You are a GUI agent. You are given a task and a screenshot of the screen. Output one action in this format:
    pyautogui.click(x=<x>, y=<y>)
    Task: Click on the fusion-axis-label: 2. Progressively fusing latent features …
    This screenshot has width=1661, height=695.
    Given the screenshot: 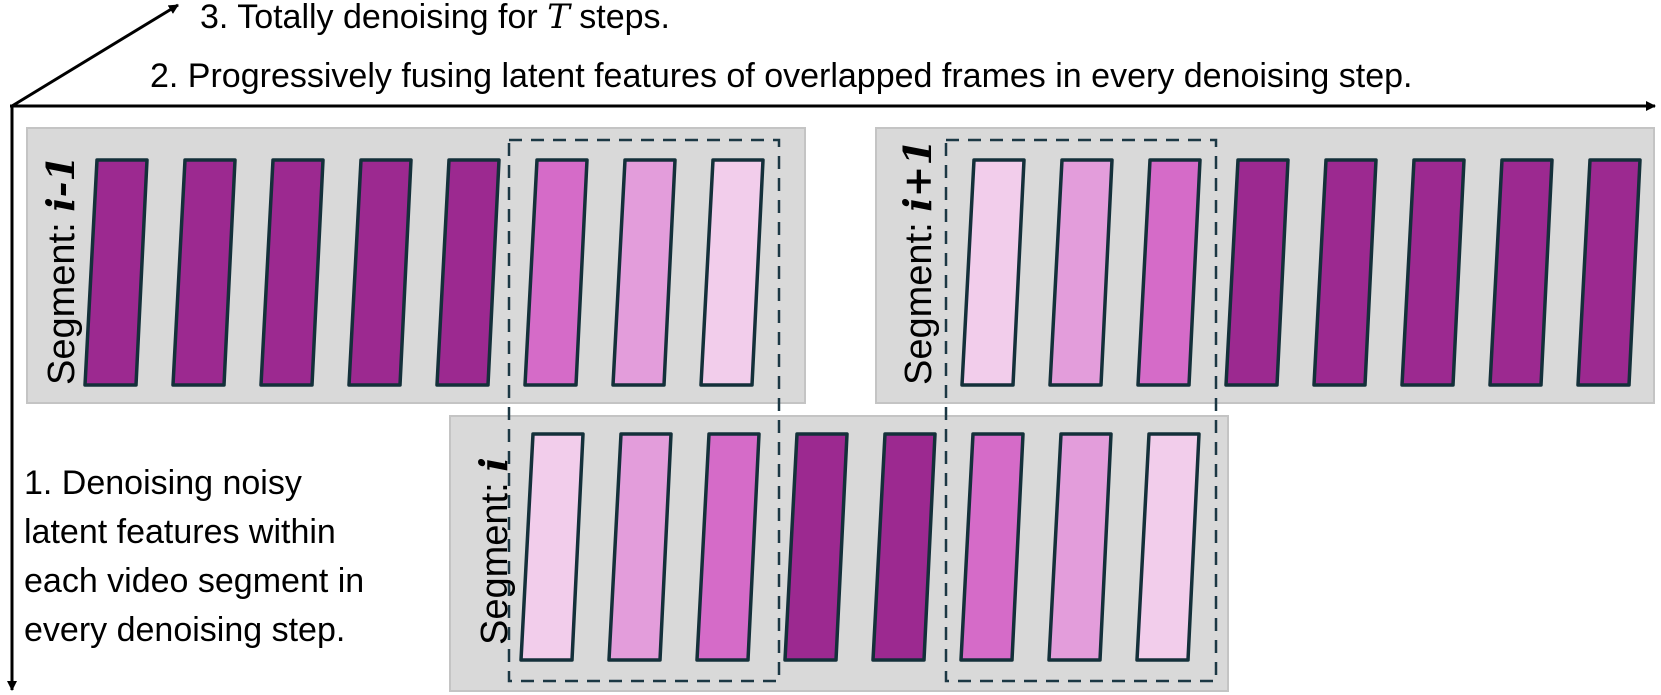 What is the action you would take?
    pyautogui.click(x=781, y=76)
    